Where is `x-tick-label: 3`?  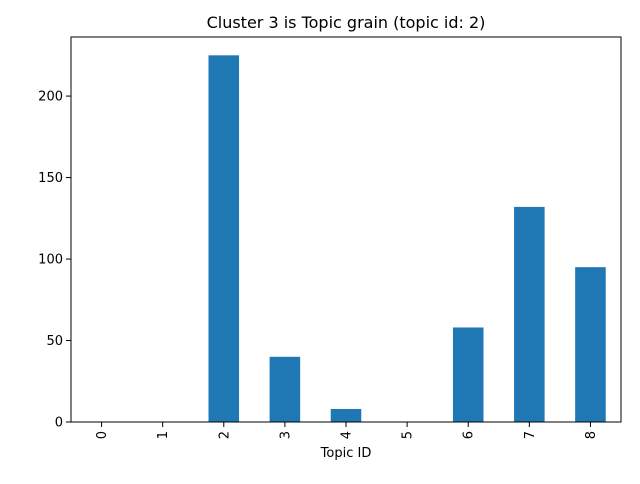
x-tick-label: 3 is located at coordinates (285, 435).